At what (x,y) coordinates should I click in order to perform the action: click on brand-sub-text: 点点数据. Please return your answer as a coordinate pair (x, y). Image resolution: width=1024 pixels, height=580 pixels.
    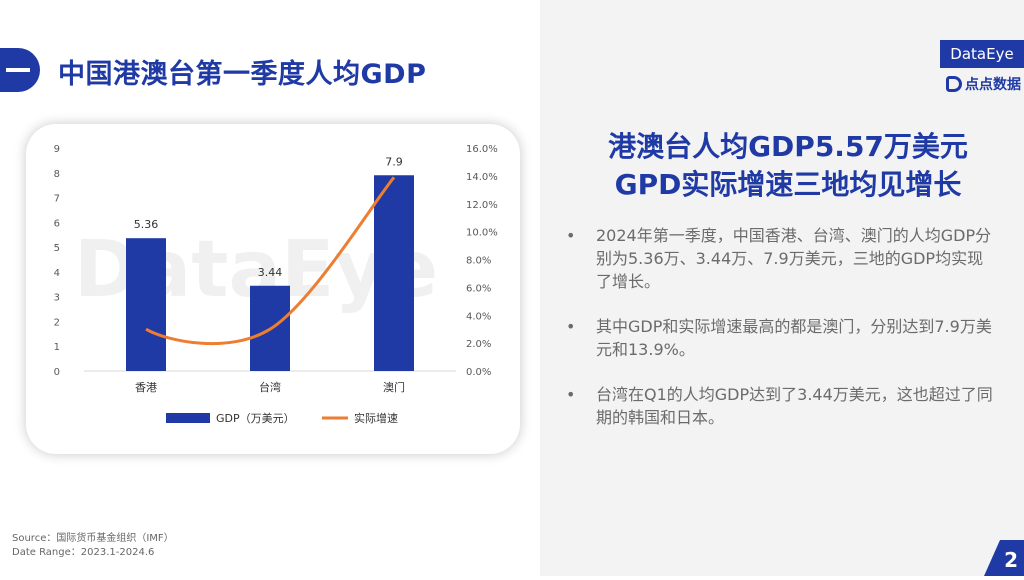
    Looking at the image, I should click on (993, 85).